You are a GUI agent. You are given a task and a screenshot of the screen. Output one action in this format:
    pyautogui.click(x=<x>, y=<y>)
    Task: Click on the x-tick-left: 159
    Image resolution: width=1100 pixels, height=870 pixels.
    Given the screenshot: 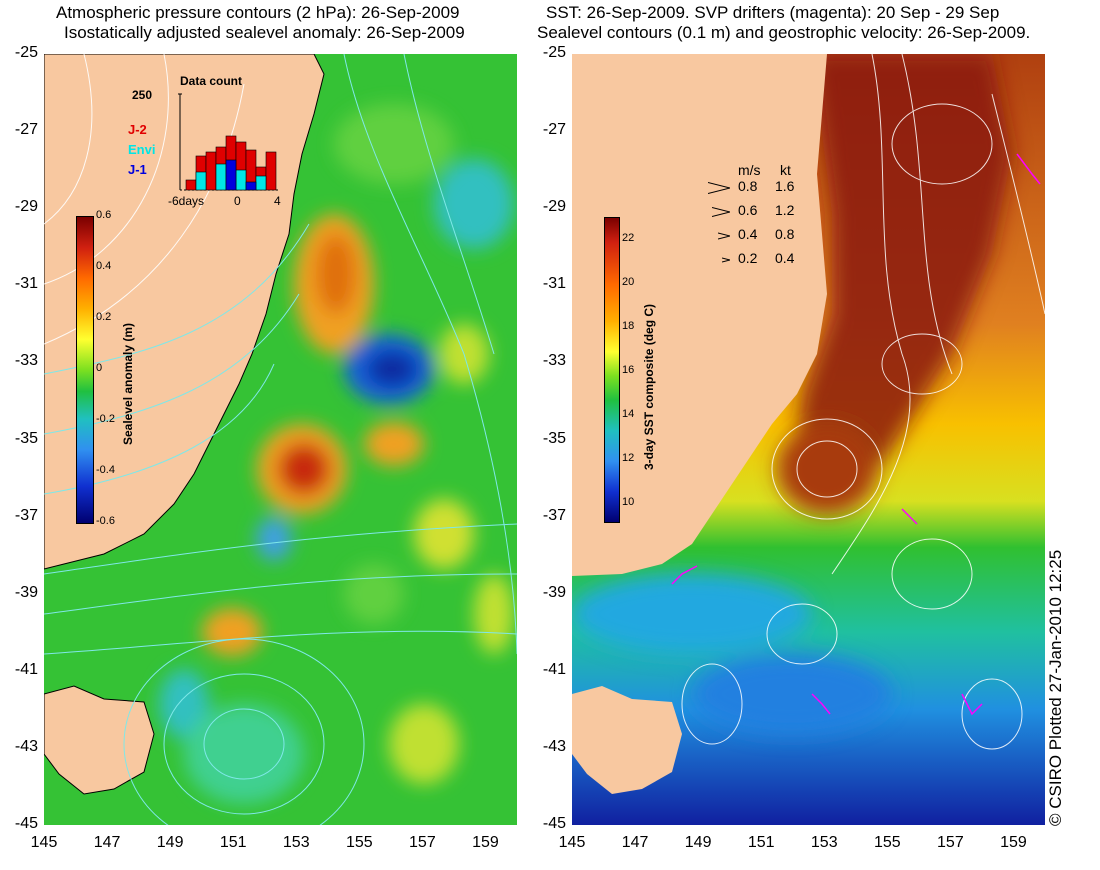 What is the action you would take?
    pyautogui.click(x=485, y=842)
    